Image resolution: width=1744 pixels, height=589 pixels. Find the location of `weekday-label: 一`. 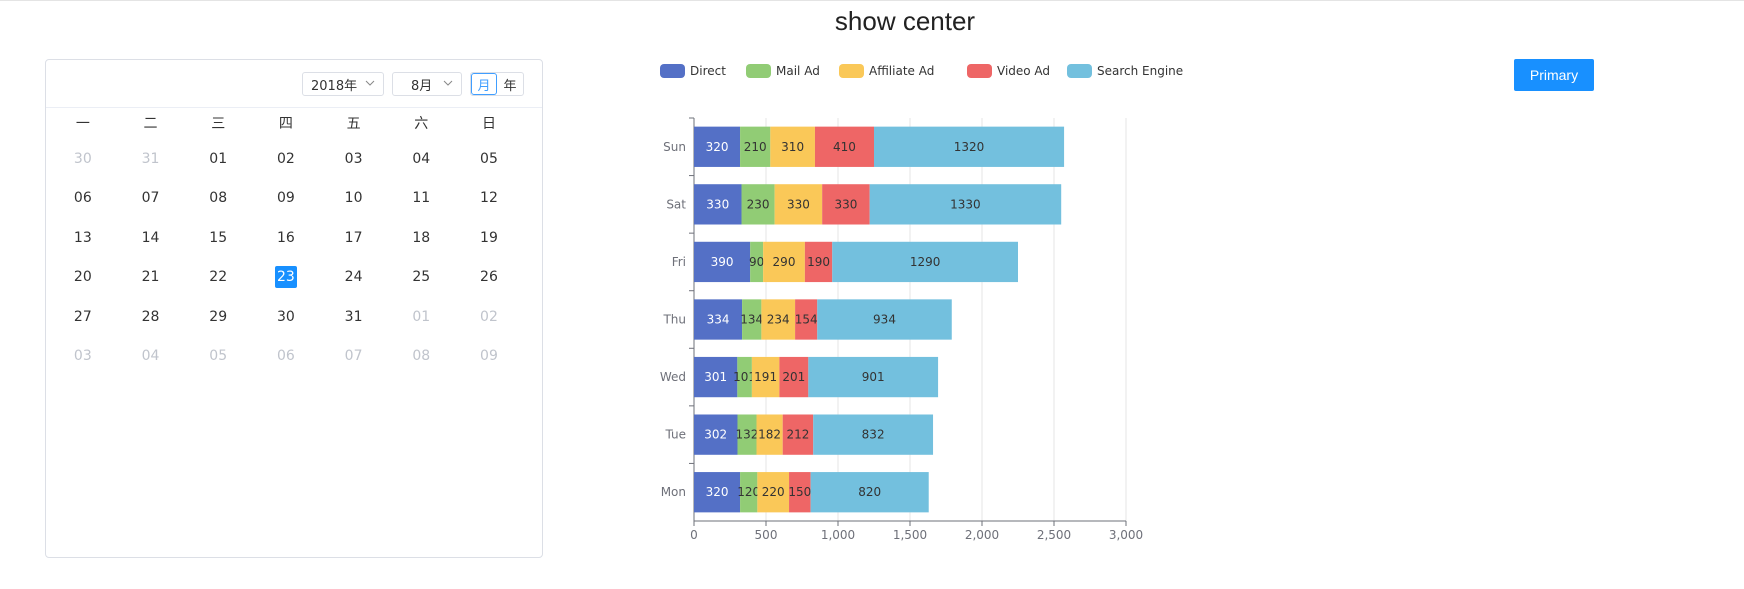

weekday-label: 一 is located at coordinates (82, 124).